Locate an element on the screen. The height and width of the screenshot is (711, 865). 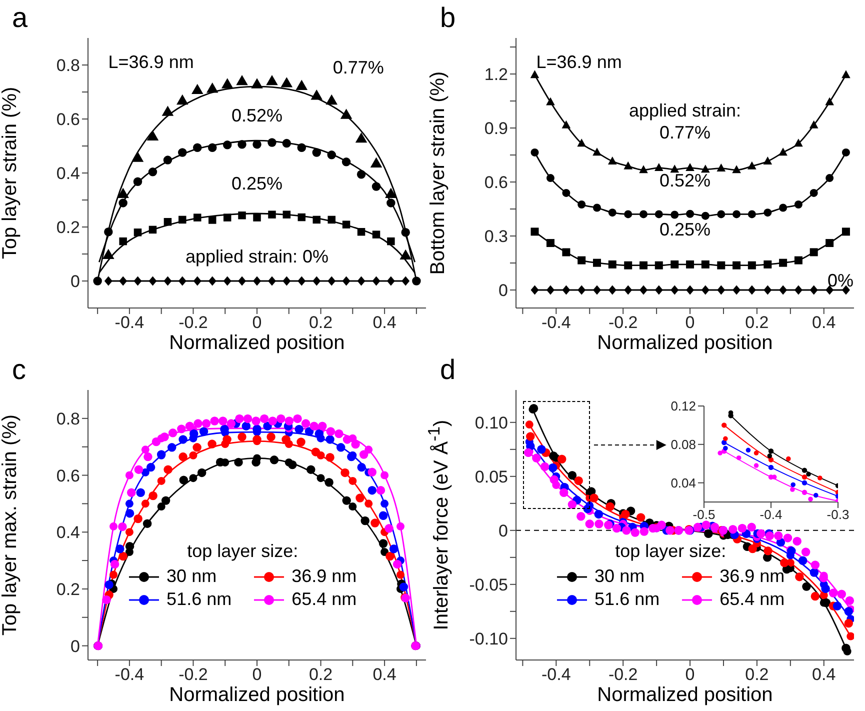
y-tick-label: 0.9 is located at coordinates (496, 128).